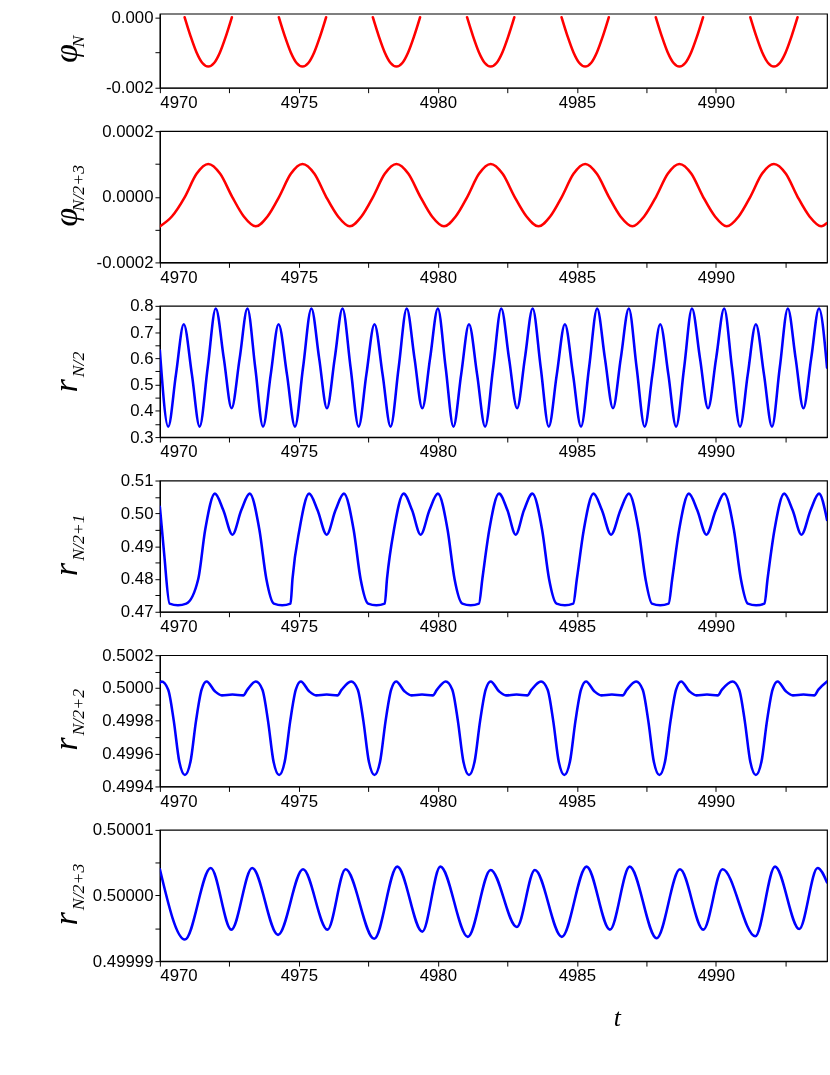  What do you see at coordinates (129, 88) in the screenshot?
I see `y-tick-label: -0.002` at bounding box center [129, 88].